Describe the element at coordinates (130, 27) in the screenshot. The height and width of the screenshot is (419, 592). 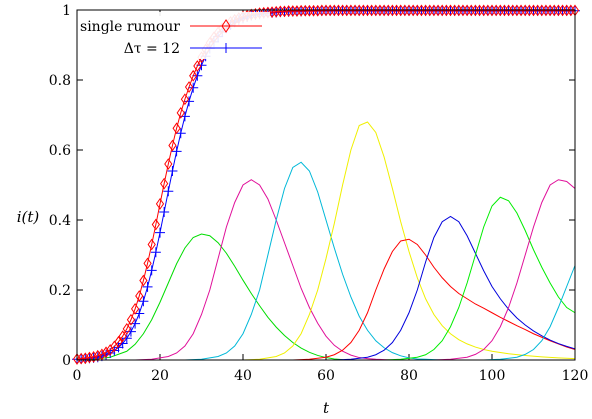
I see `legend-label-single-rumour: single rumour` at that location.